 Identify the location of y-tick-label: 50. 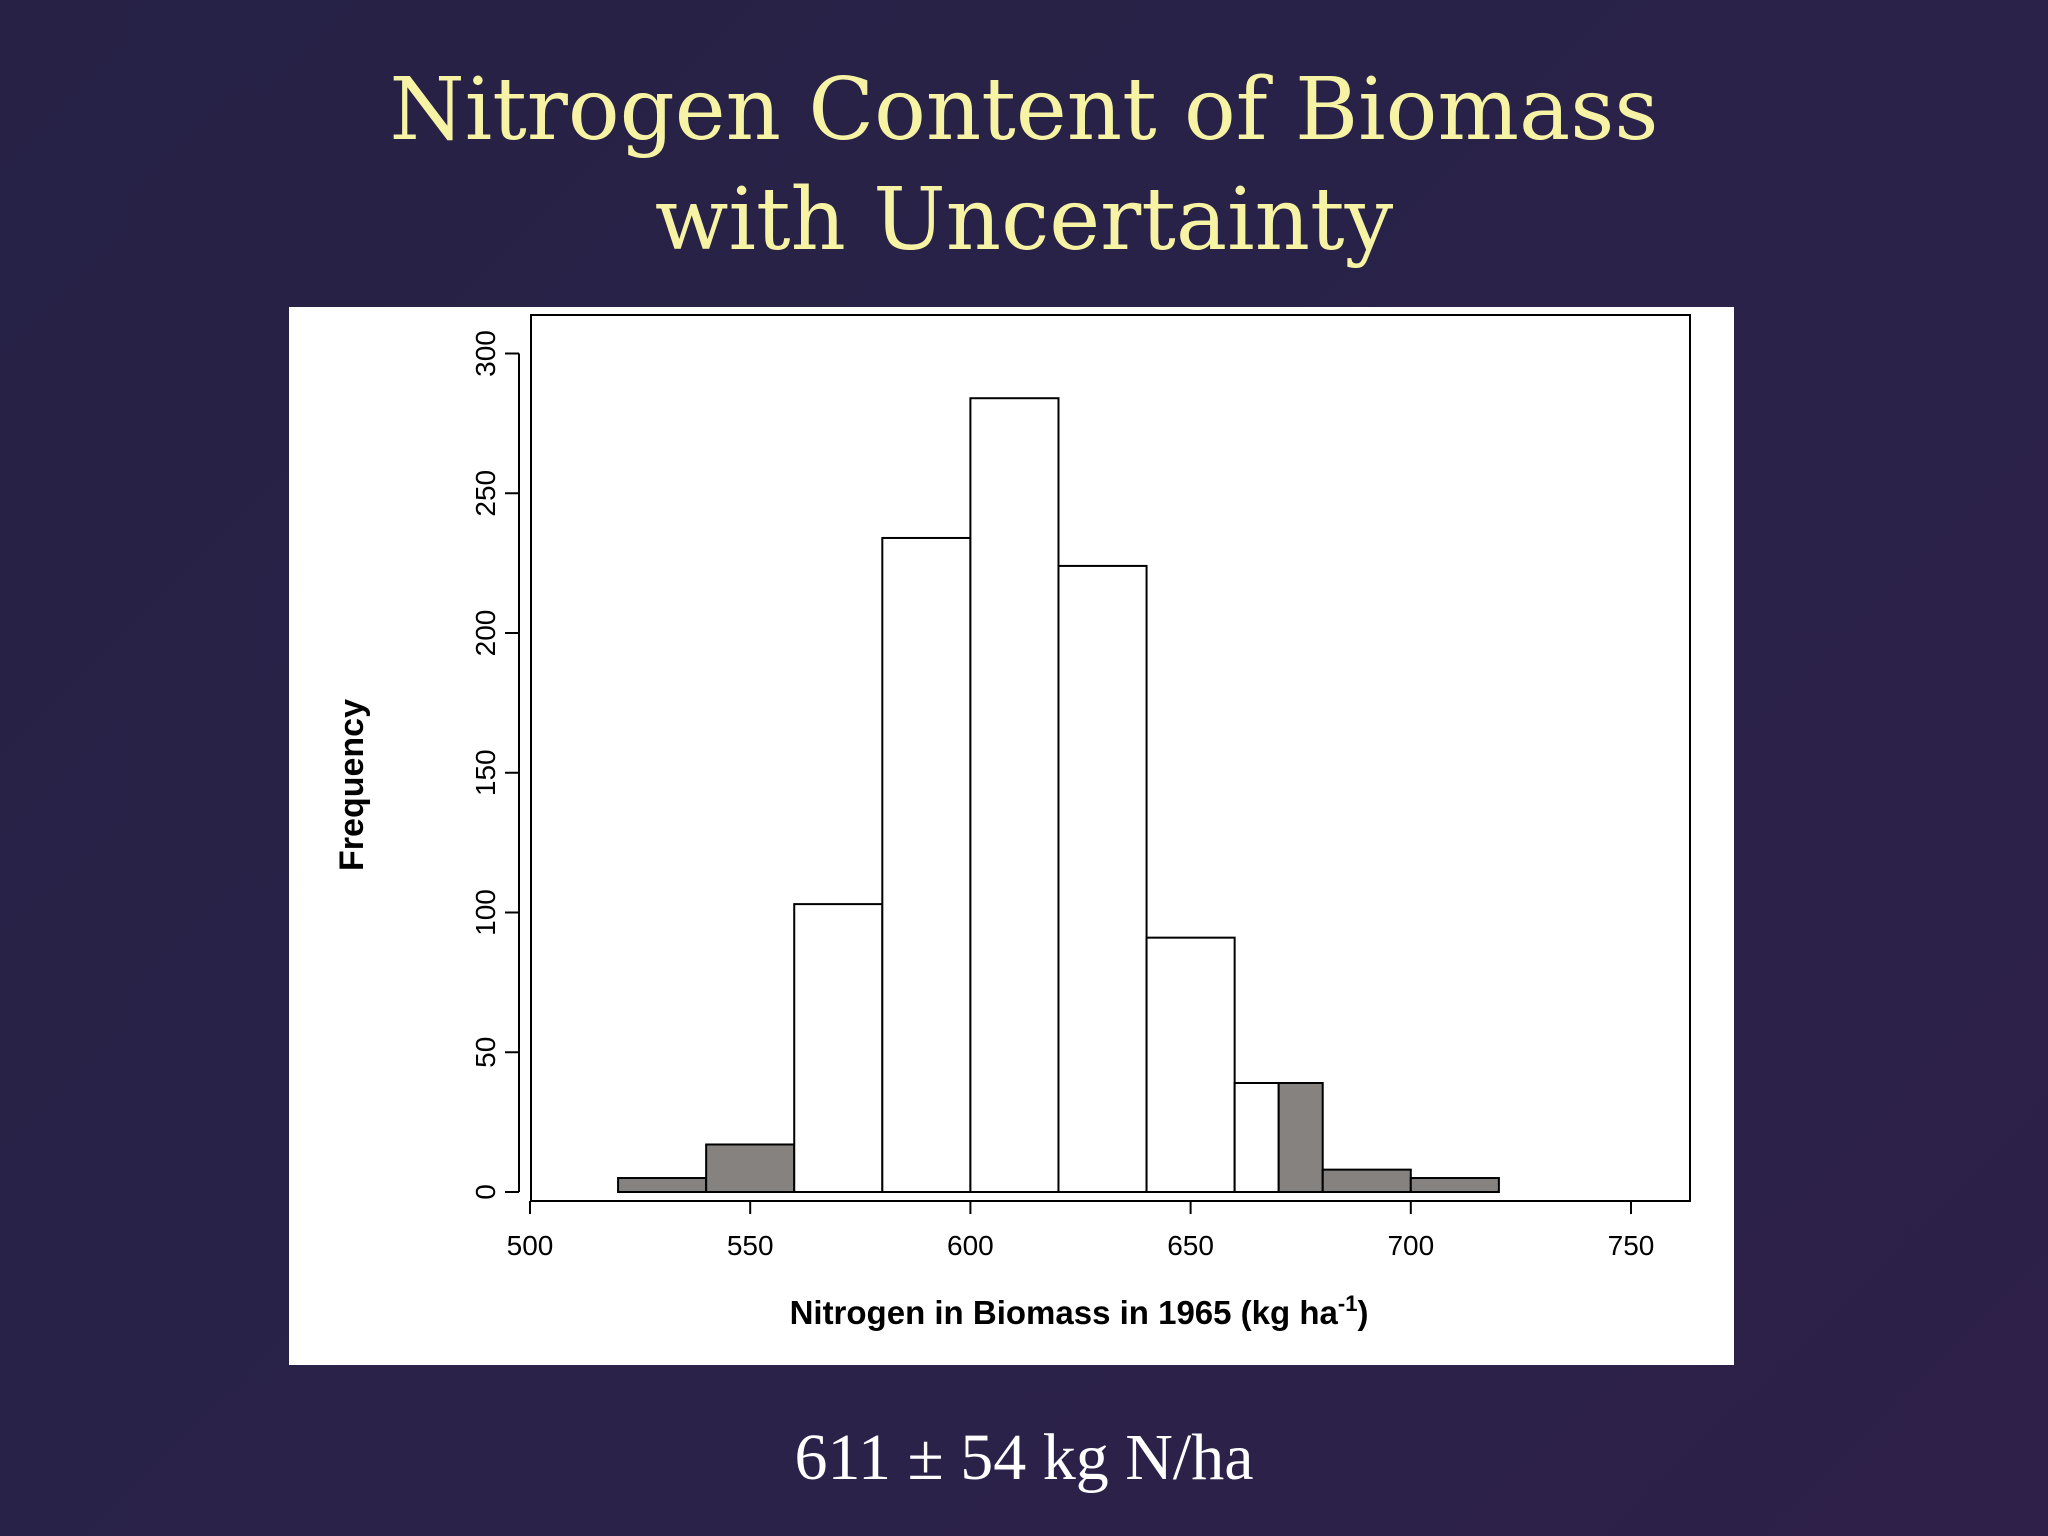
(485, 1052).